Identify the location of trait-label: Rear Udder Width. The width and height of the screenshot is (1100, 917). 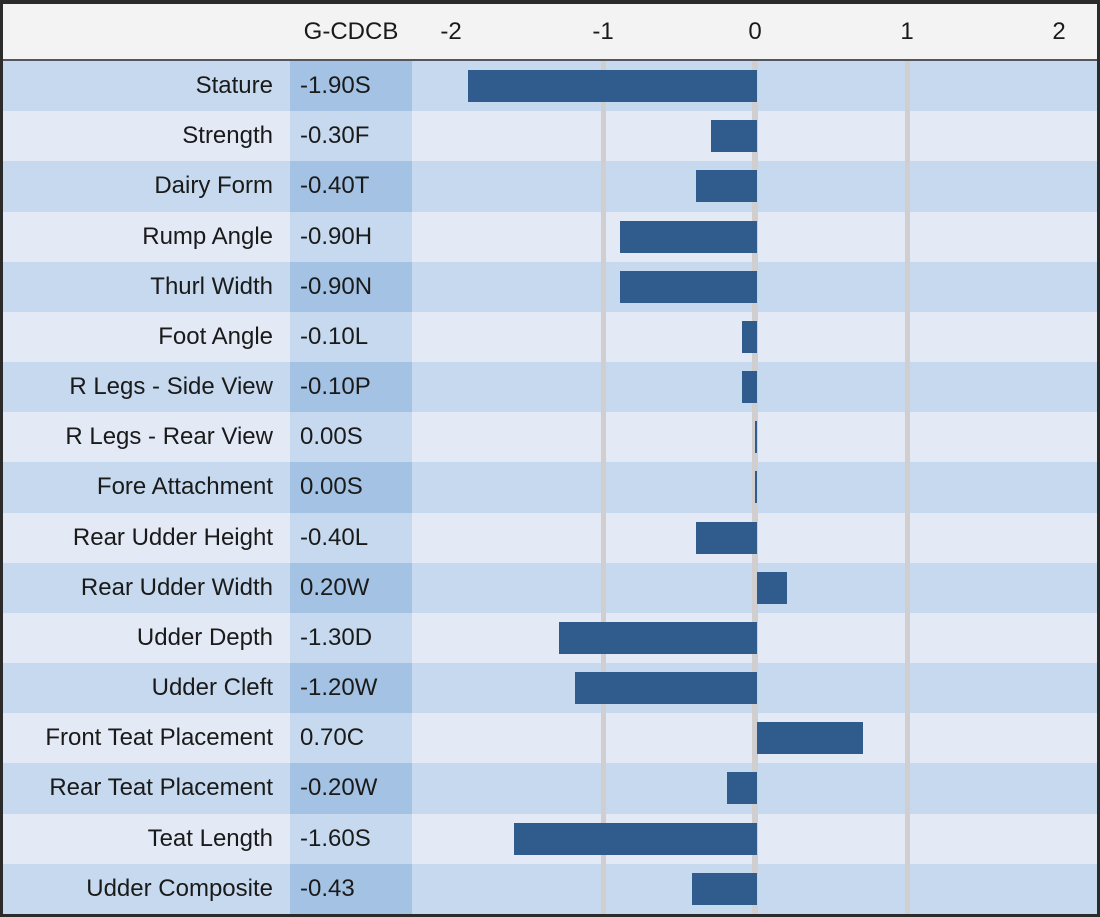
(146, 587).